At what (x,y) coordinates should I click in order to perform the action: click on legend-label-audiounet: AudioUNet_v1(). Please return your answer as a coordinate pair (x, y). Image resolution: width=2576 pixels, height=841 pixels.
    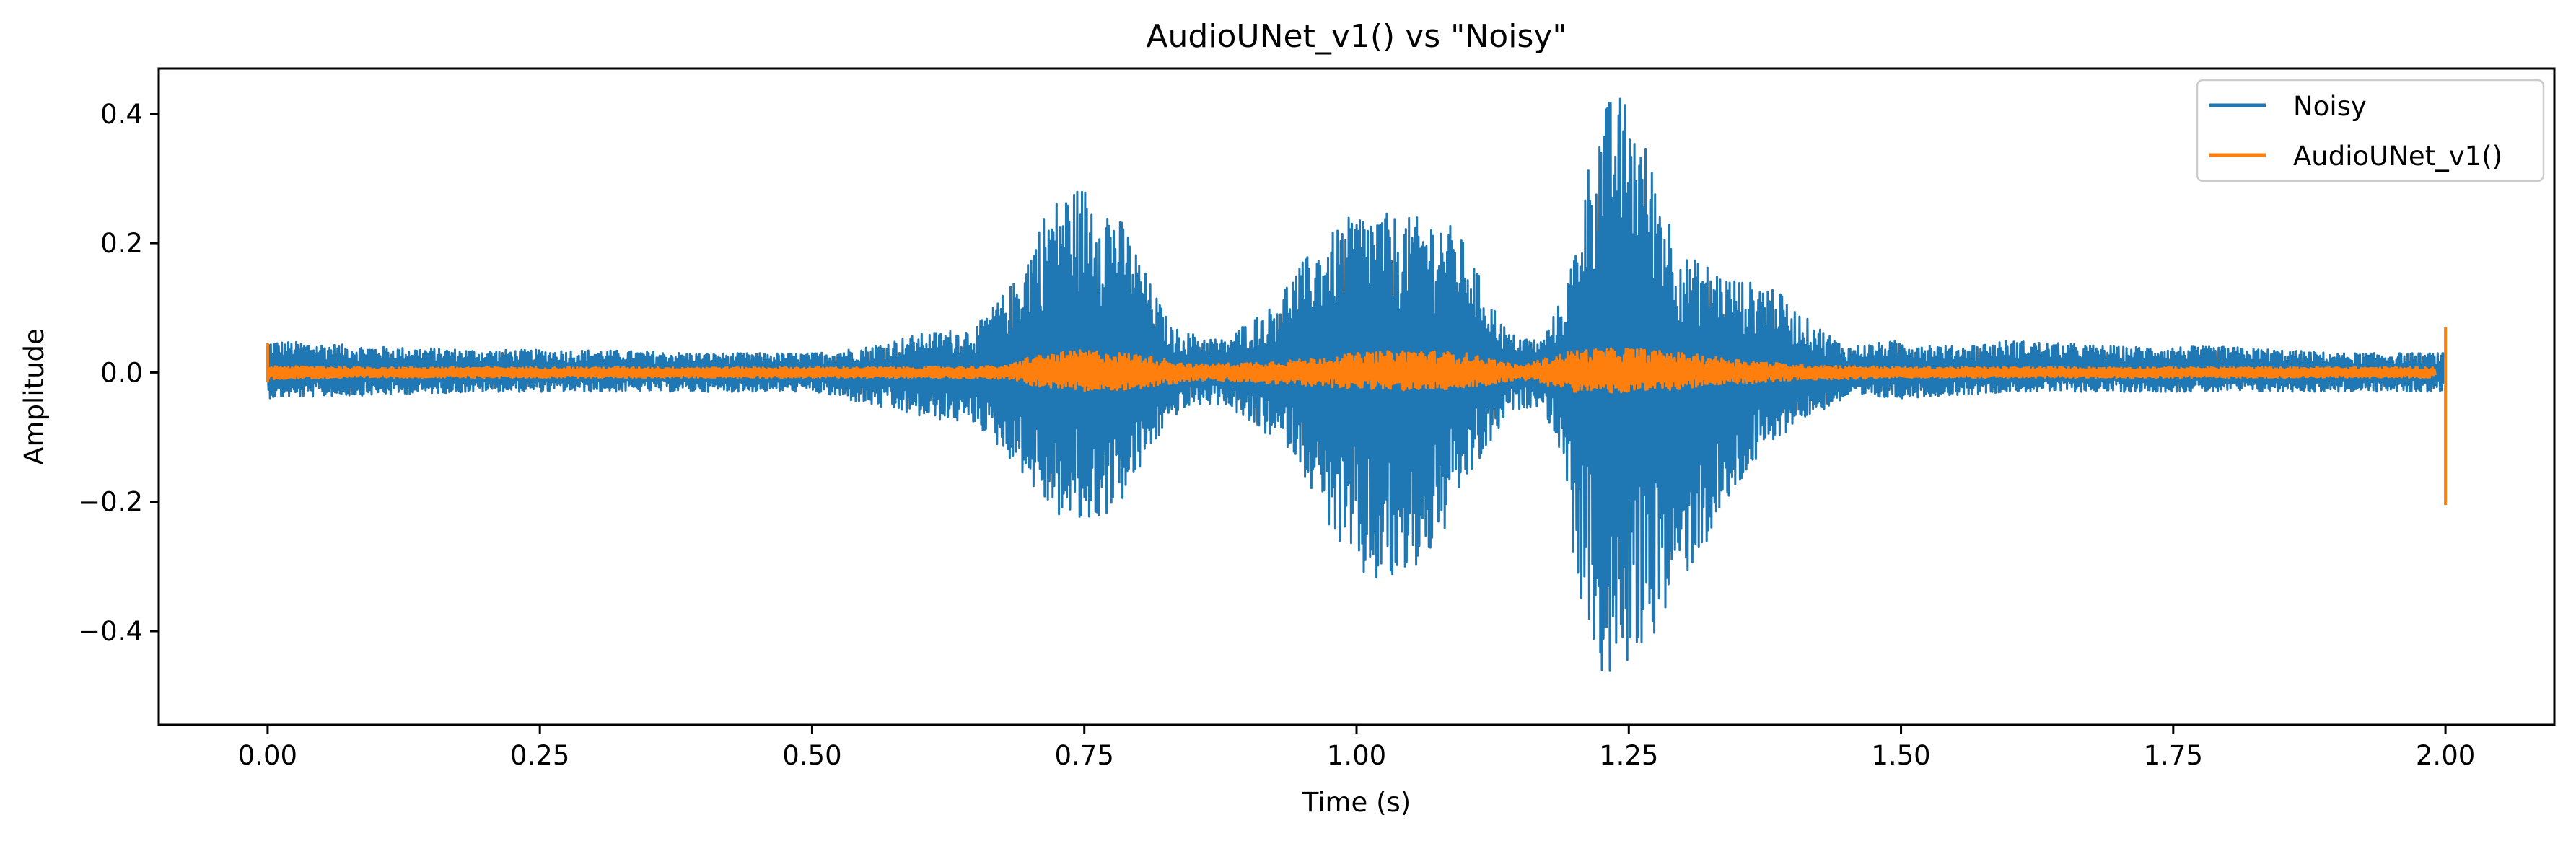
    Looking at the image, I should click on (2397, 156).